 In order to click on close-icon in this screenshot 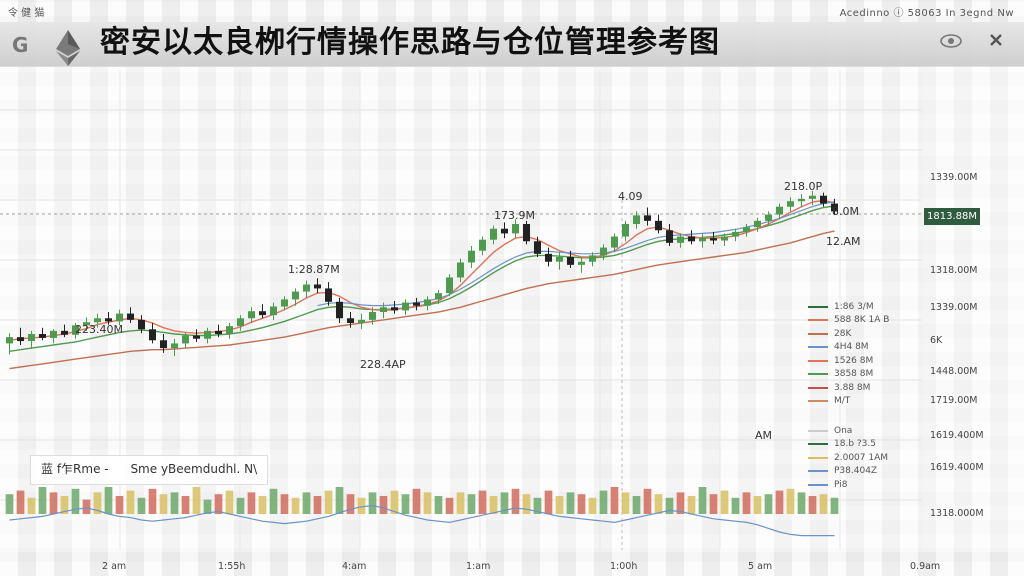, I will do `click(996, 40)`.